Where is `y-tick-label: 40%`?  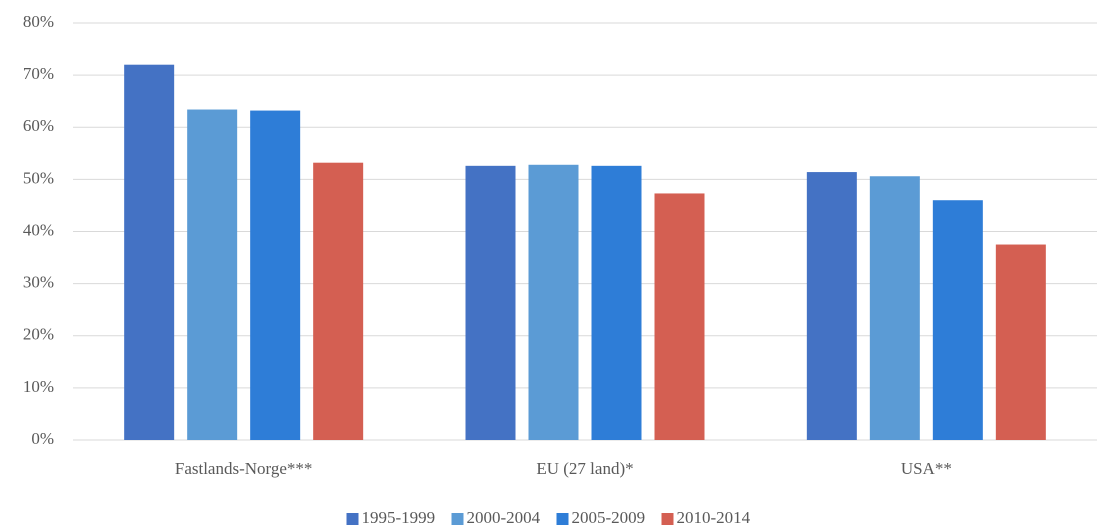 y-tick-label: 40% is located at coordinates (38, 229).